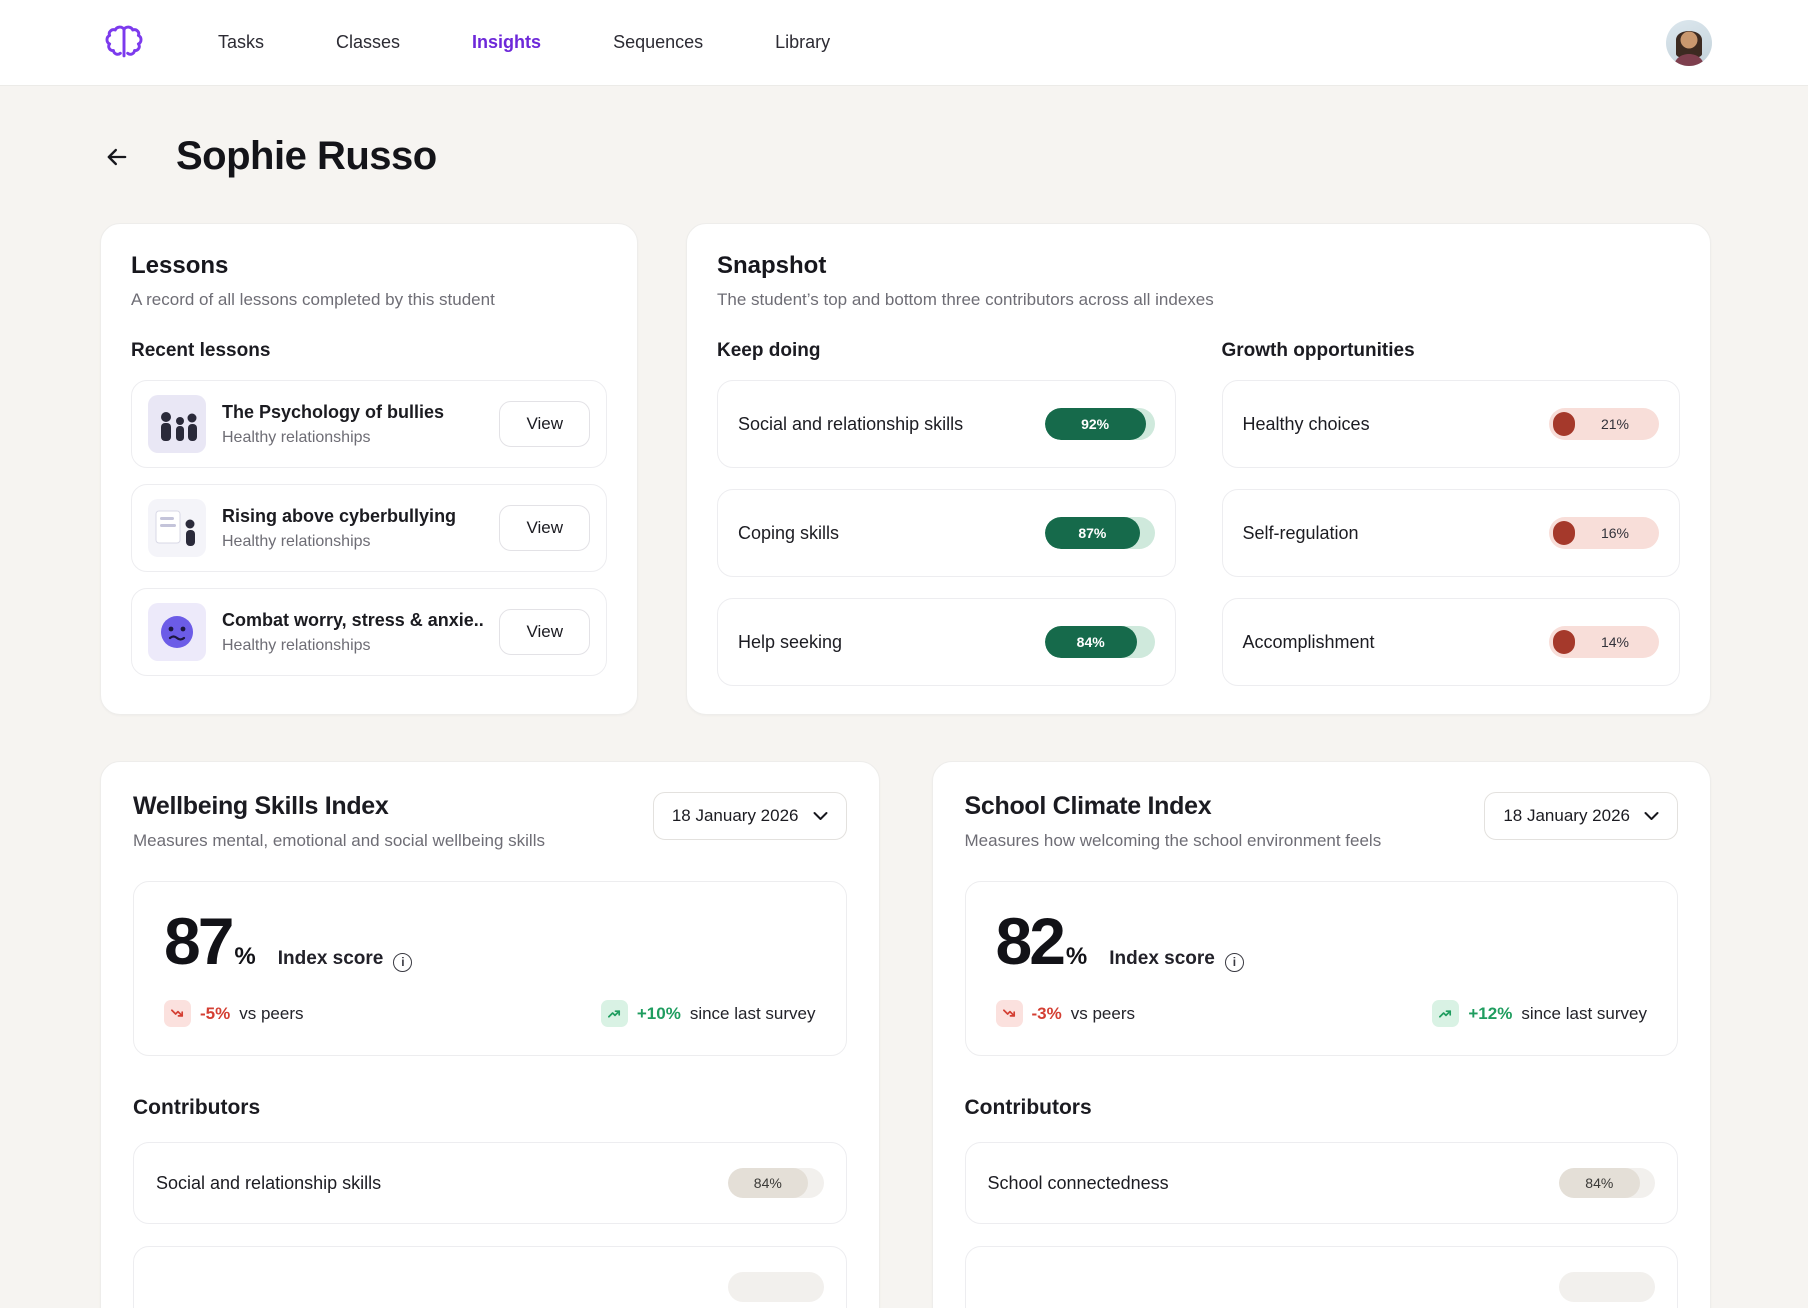  I want to click on contributor-label: Self-regulation, so click(1300, 532).